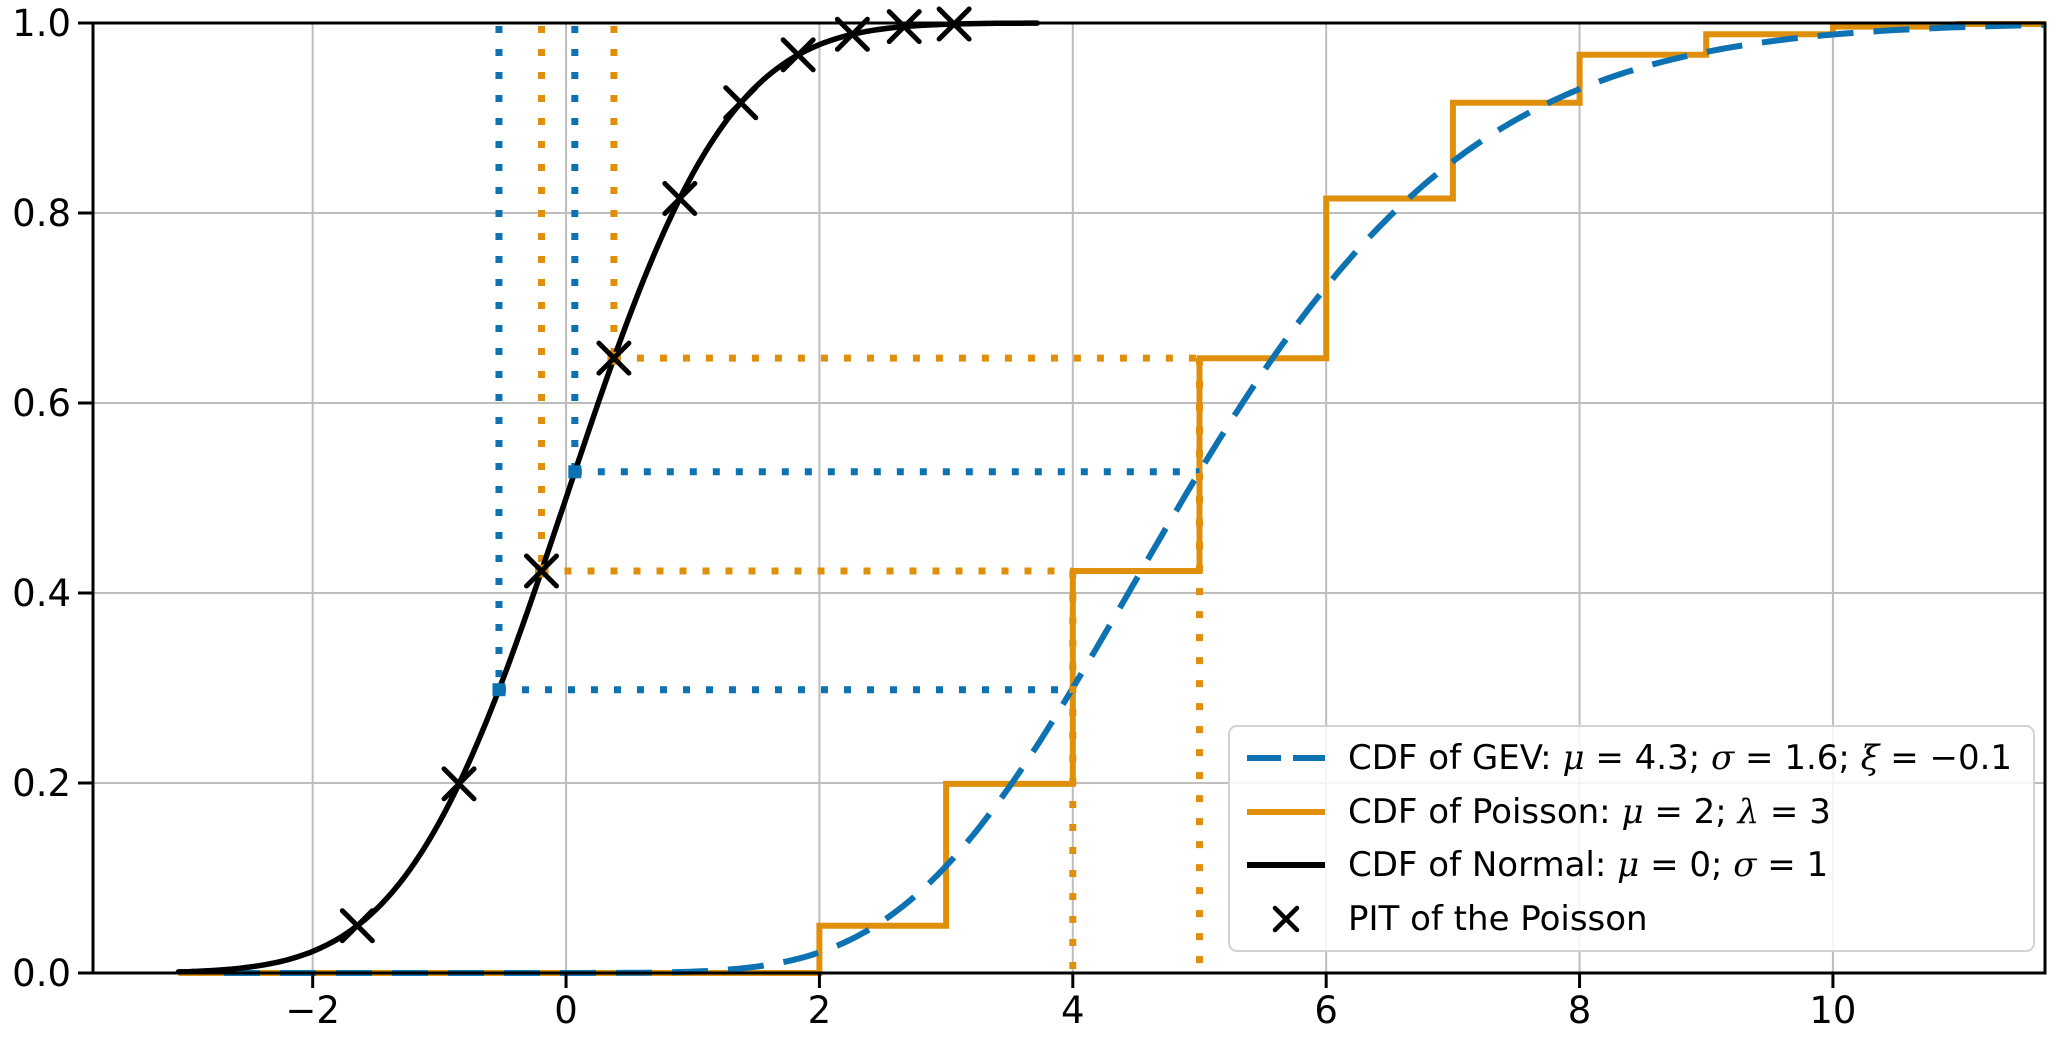 The height and width of the screenshot is (1038, 2067). What do you see at coordinates (1832, 1010) in the screenshot?
I see `x-tick-label: 10` at bounding box center [1832, 1010].